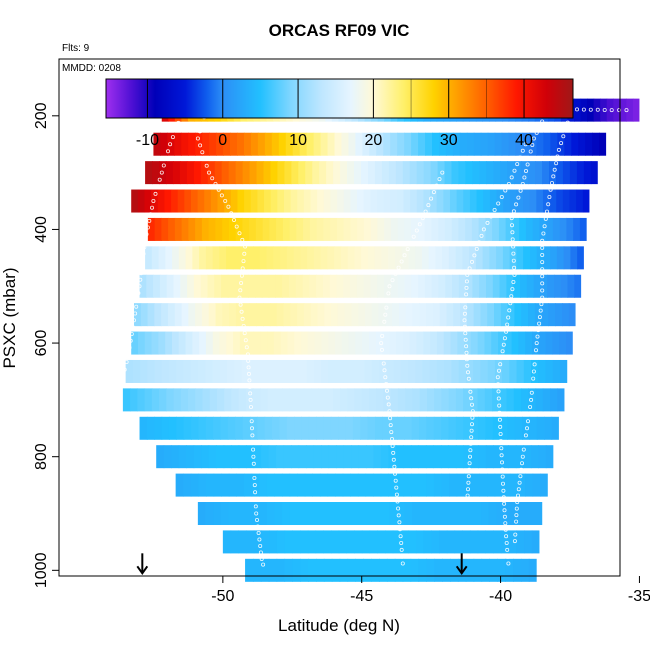  I want to click on colorbar-tick-label: 40, so click(524, 140).